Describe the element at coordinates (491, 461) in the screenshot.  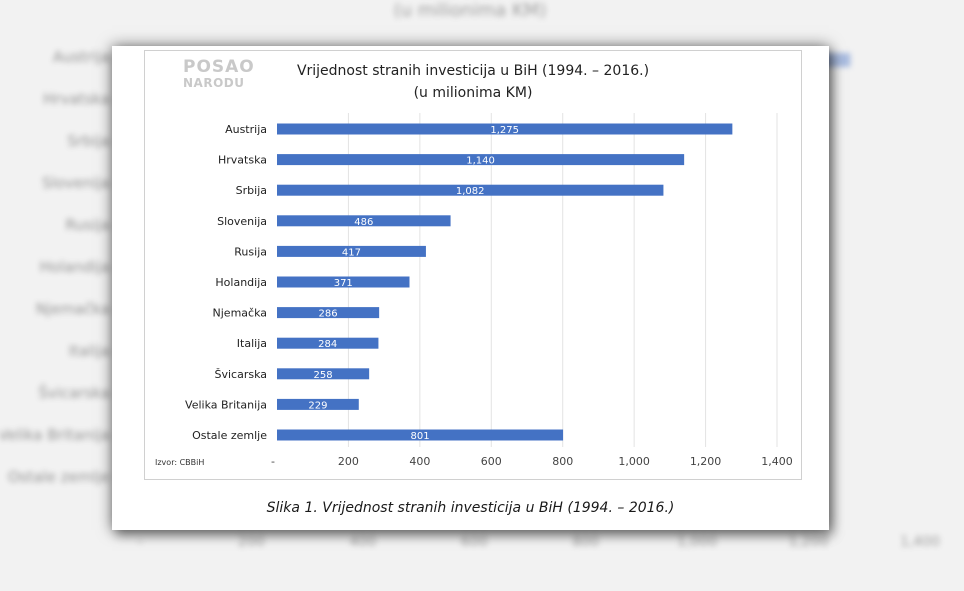
I see `x-tick-label: 600` at that location.